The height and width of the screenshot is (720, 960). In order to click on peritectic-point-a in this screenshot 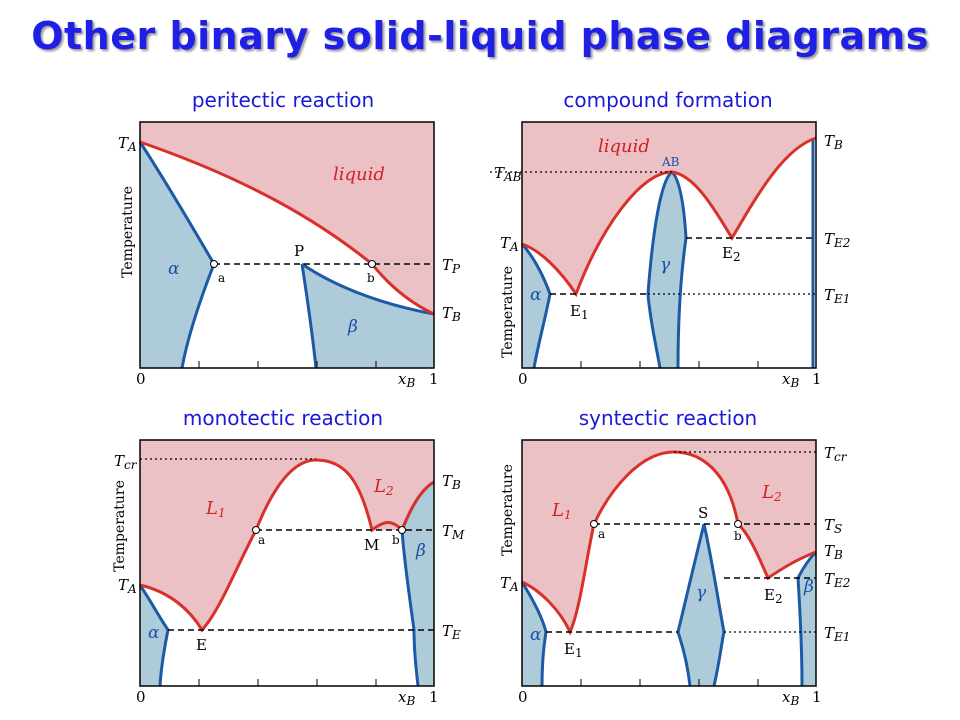, I will do `click(214, 264)`.